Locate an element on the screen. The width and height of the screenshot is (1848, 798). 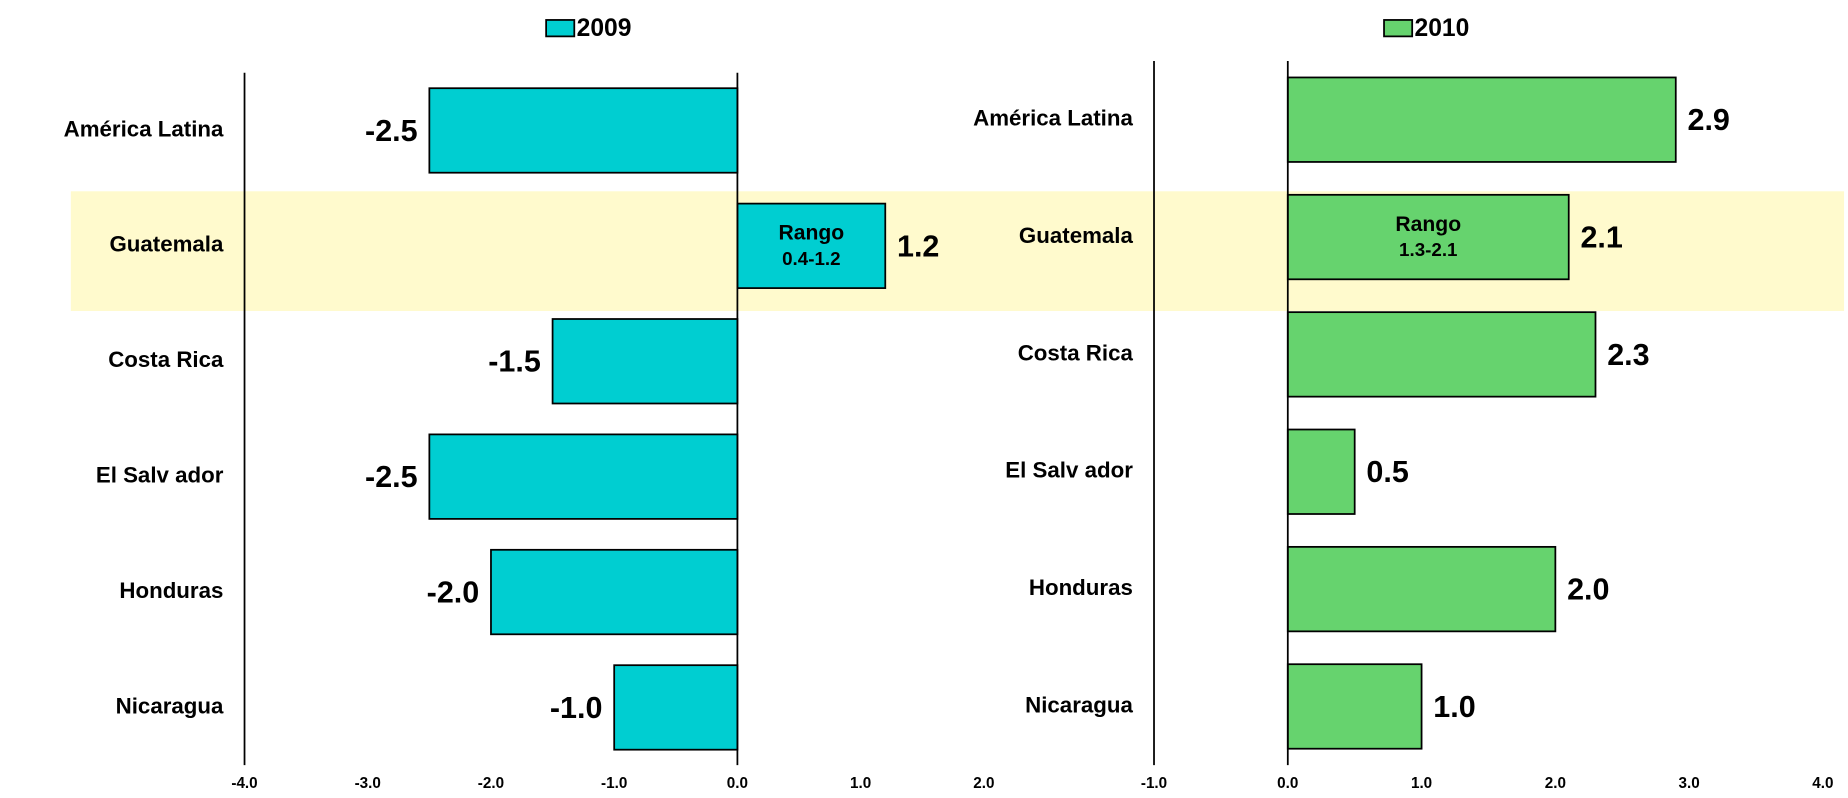
x-tick-label: -4.0 is located at coordinates (244, 783).